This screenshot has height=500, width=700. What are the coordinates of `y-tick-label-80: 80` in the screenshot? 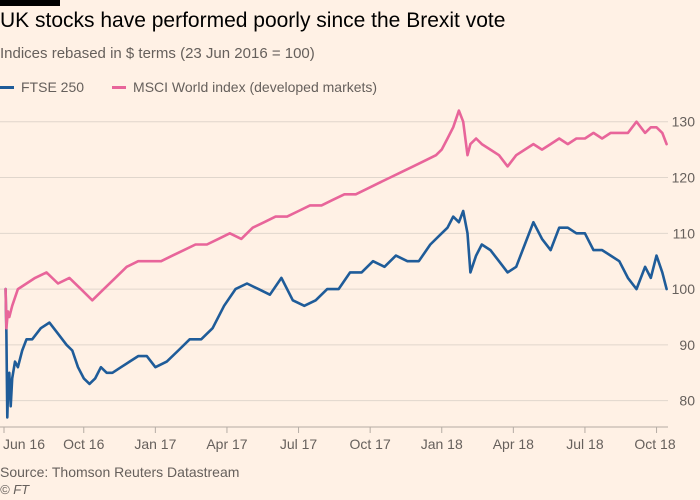 It's located at (687, 401).